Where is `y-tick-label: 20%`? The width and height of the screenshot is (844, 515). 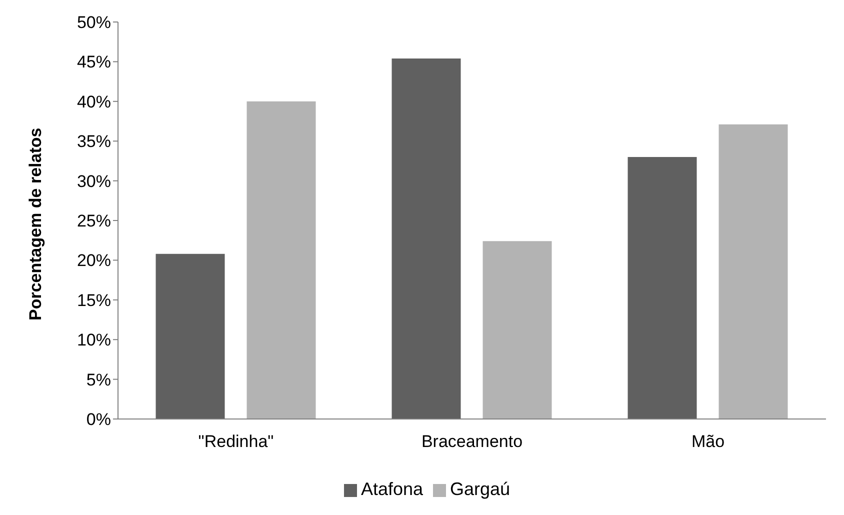
y-tick-label: 20% is located at coordinates (93, 260).